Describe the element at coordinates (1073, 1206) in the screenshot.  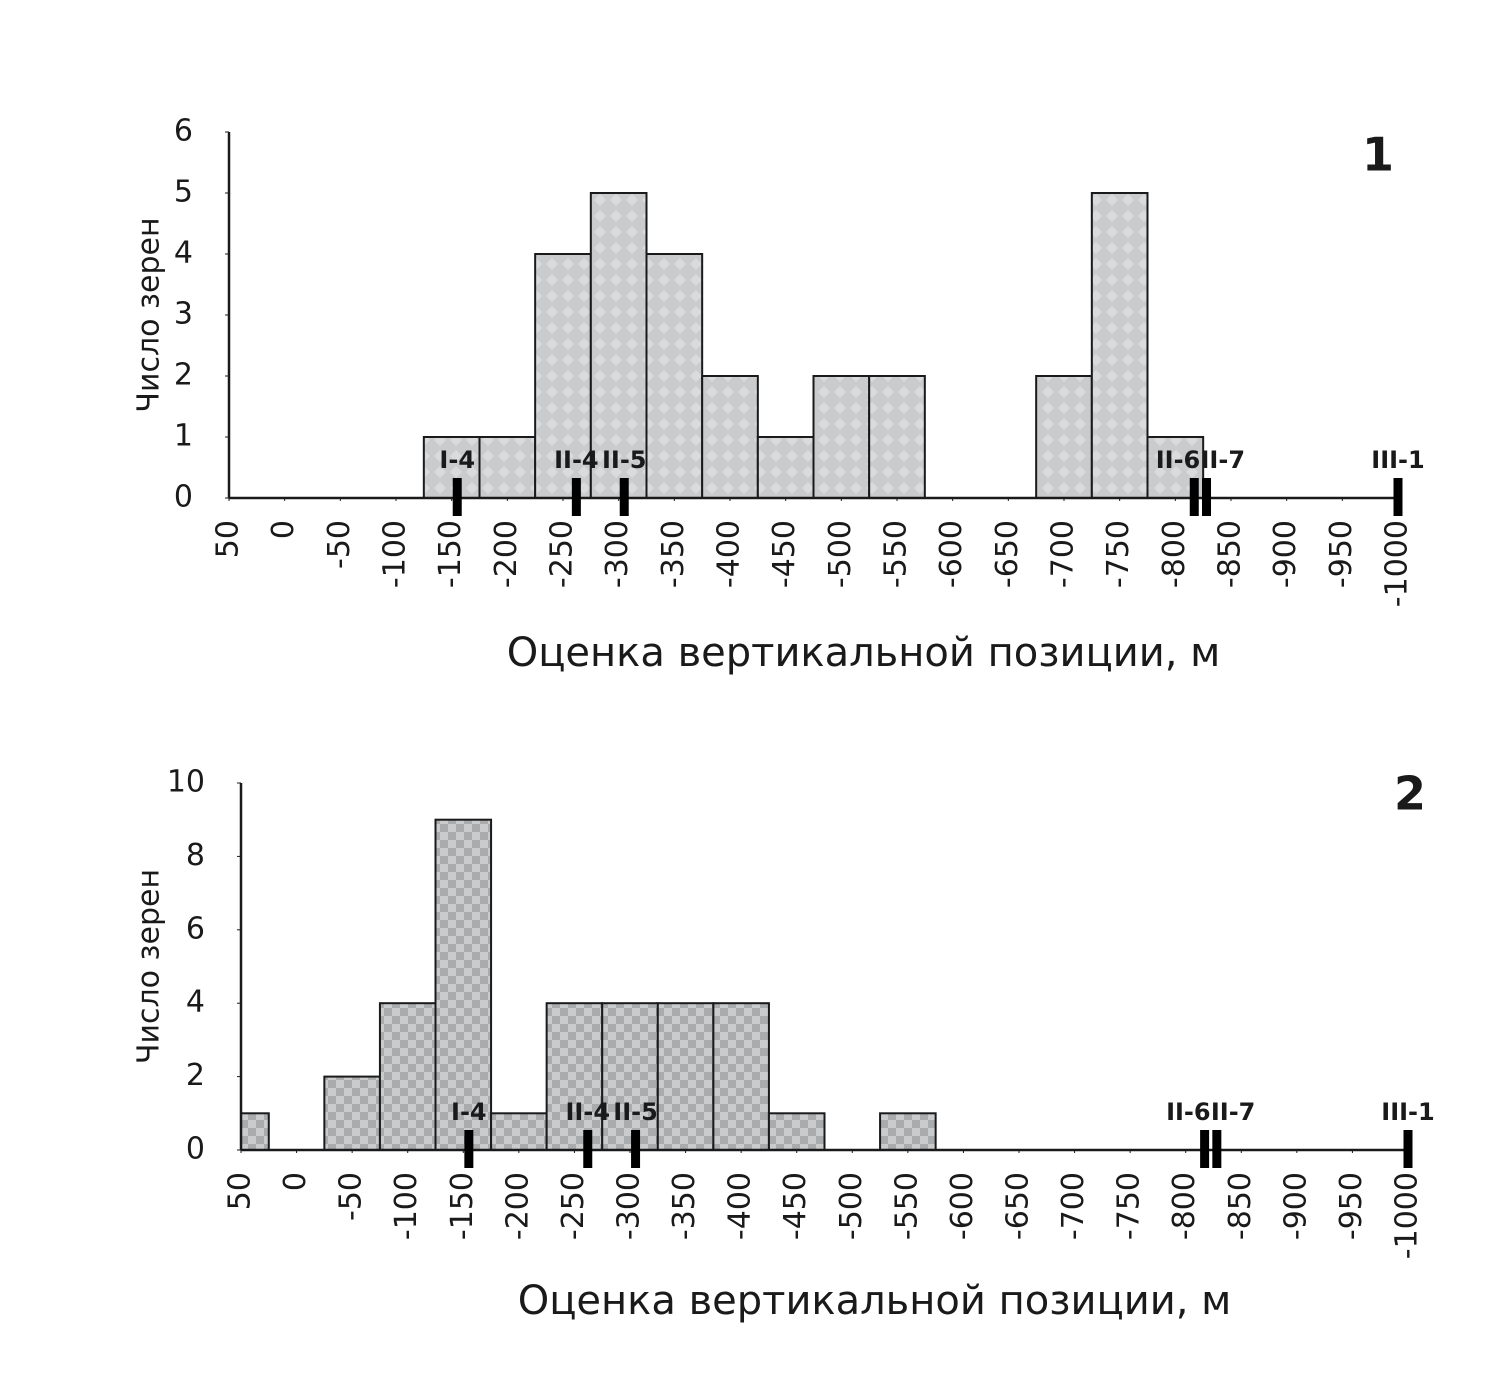
I see `x-tick-label: -700` at that location.